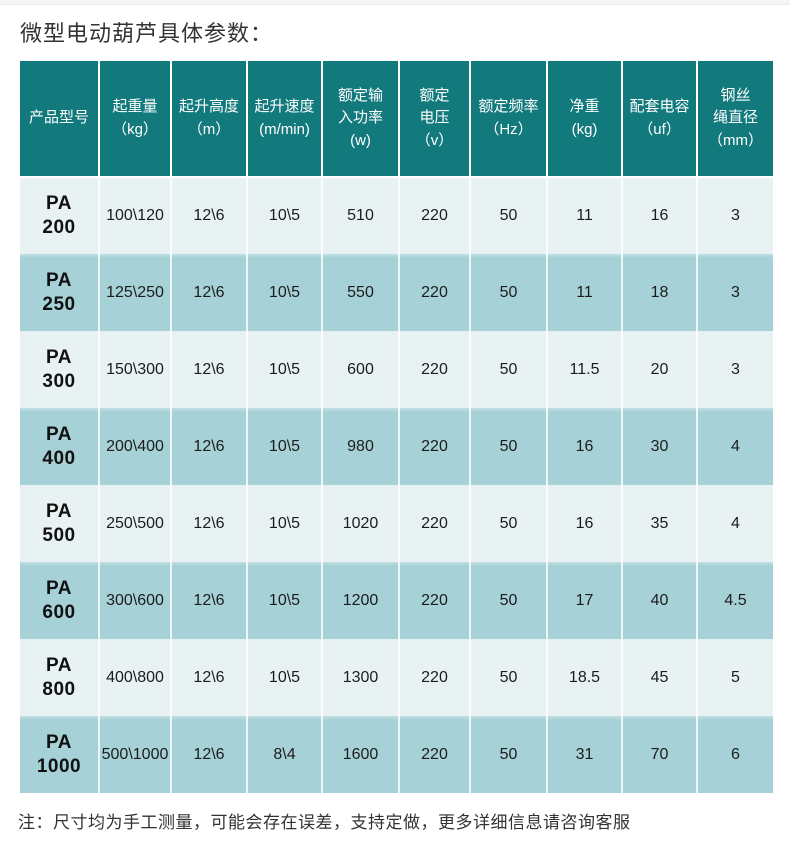  What do you see at coordinates (135, 600) in the screenshot?
I see `table-cell: 300\600` at bounding box center [135, 600].